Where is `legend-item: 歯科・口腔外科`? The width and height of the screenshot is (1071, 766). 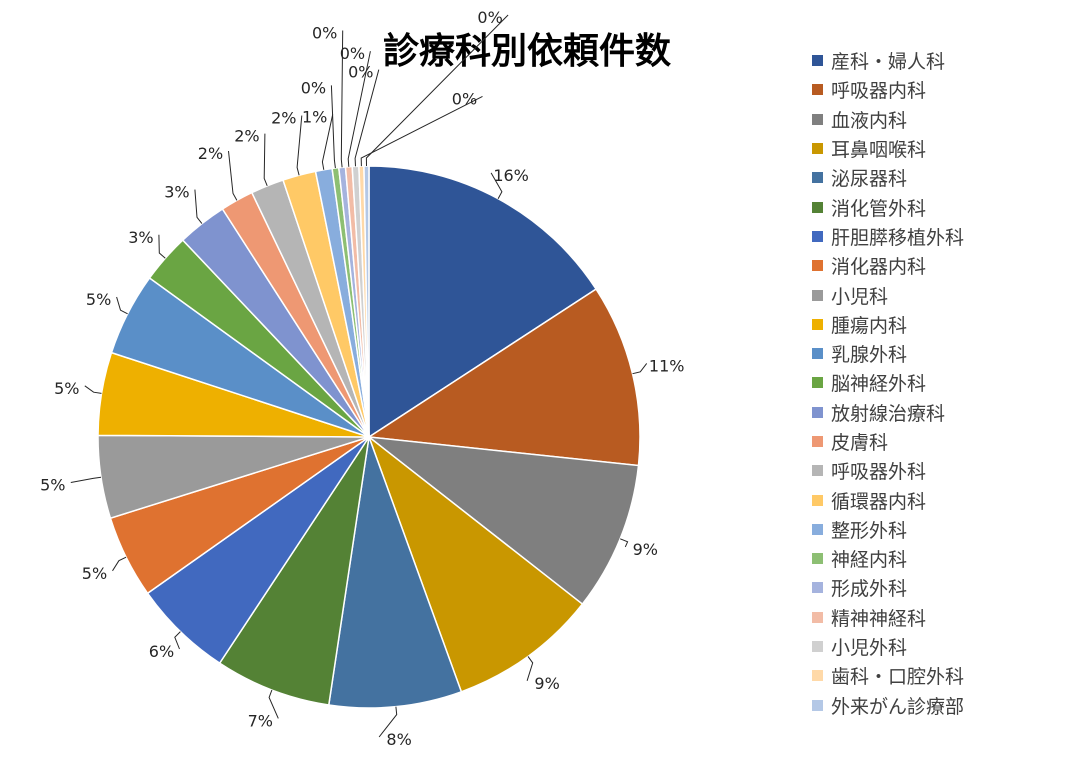
legend-item: 歯科・口腔外科 is located at coordinates (888, 675).